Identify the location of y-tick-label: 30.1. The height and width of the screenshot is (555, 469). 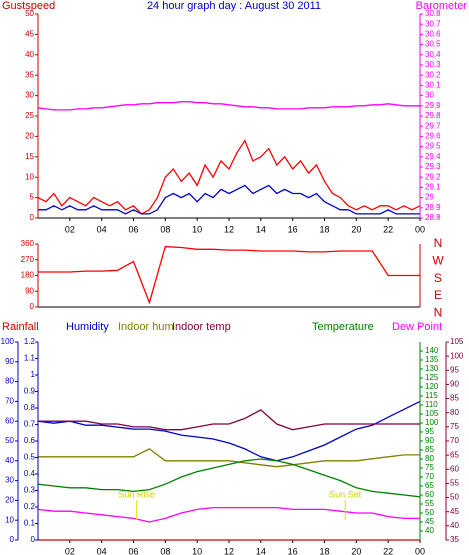
(433, 85).